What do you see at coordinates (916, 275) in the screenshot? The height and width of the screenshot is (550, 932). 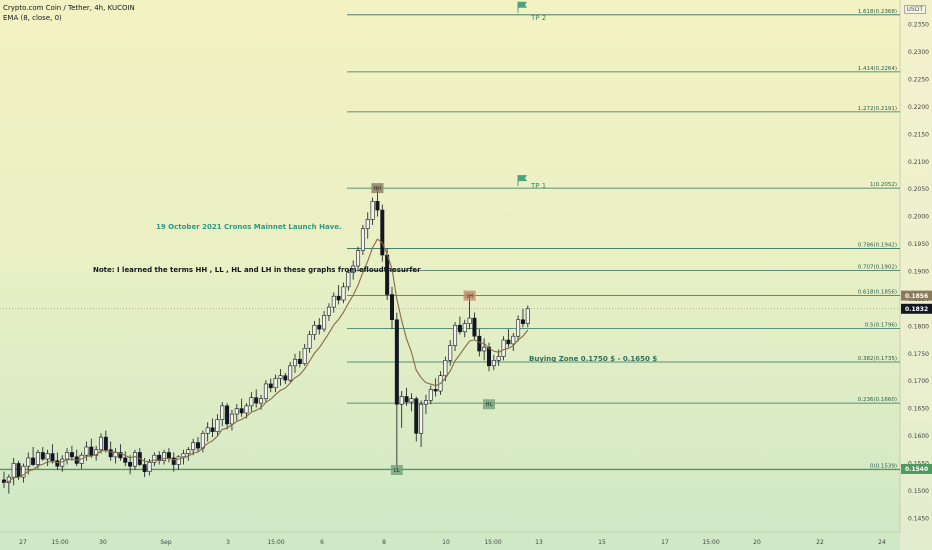 I see `price-axis-panel` at bounding box center [916, 275].